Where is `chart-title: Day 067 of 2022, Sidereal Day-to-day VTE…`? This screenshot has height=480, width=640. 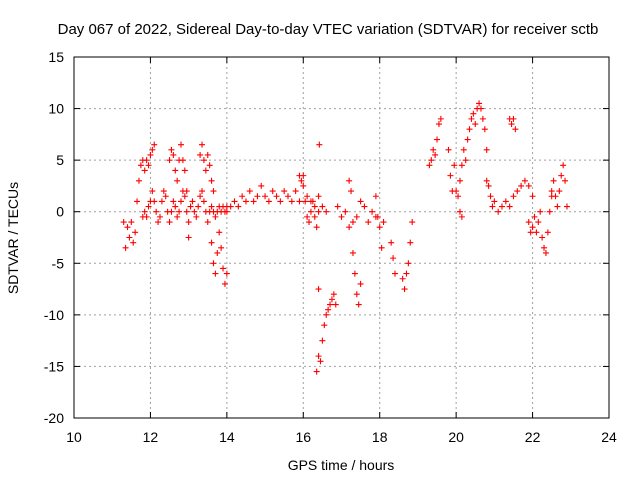
chart-title: Day 067 of 2022, Sidereal Day-to-day VTE… is located at coordinates (328, 29).